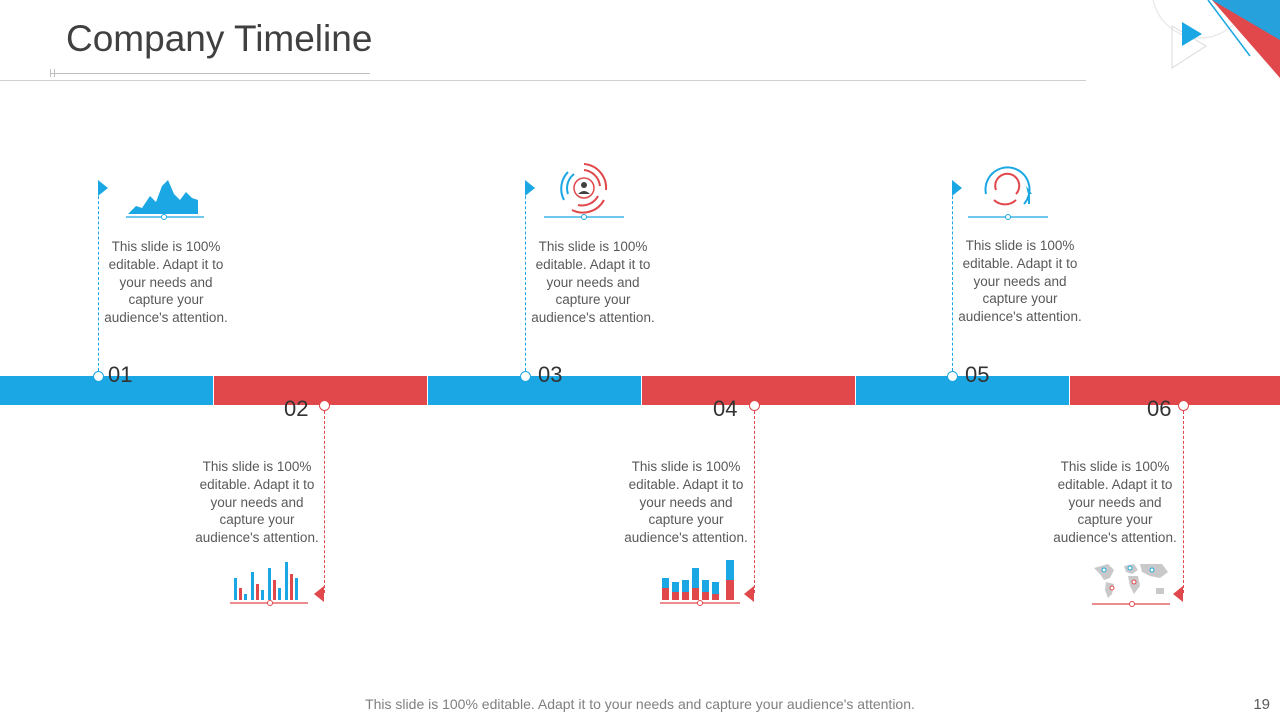 The height and width of the screenshot is (720, 1280). Describe the element at coordinates (584, 191) in the screenshot. I see `user-target-icon` at that location.